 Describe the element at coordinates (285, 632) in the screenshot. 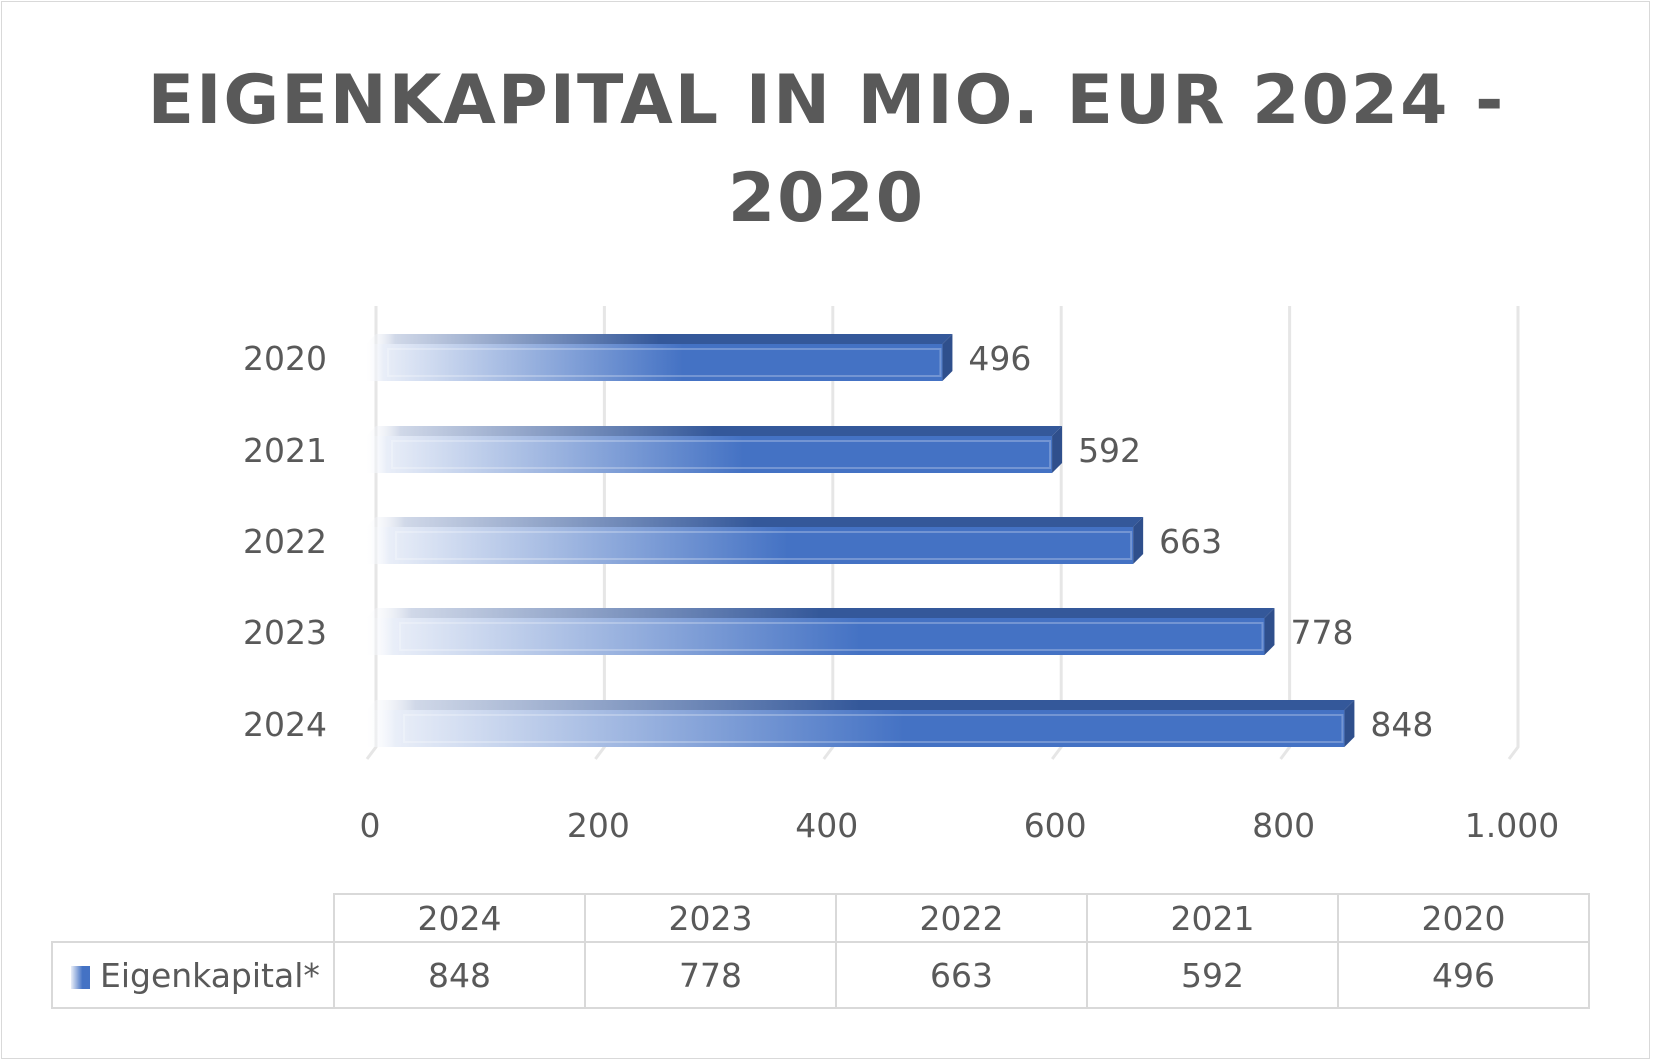

I see `category-label: 2023` at that location.